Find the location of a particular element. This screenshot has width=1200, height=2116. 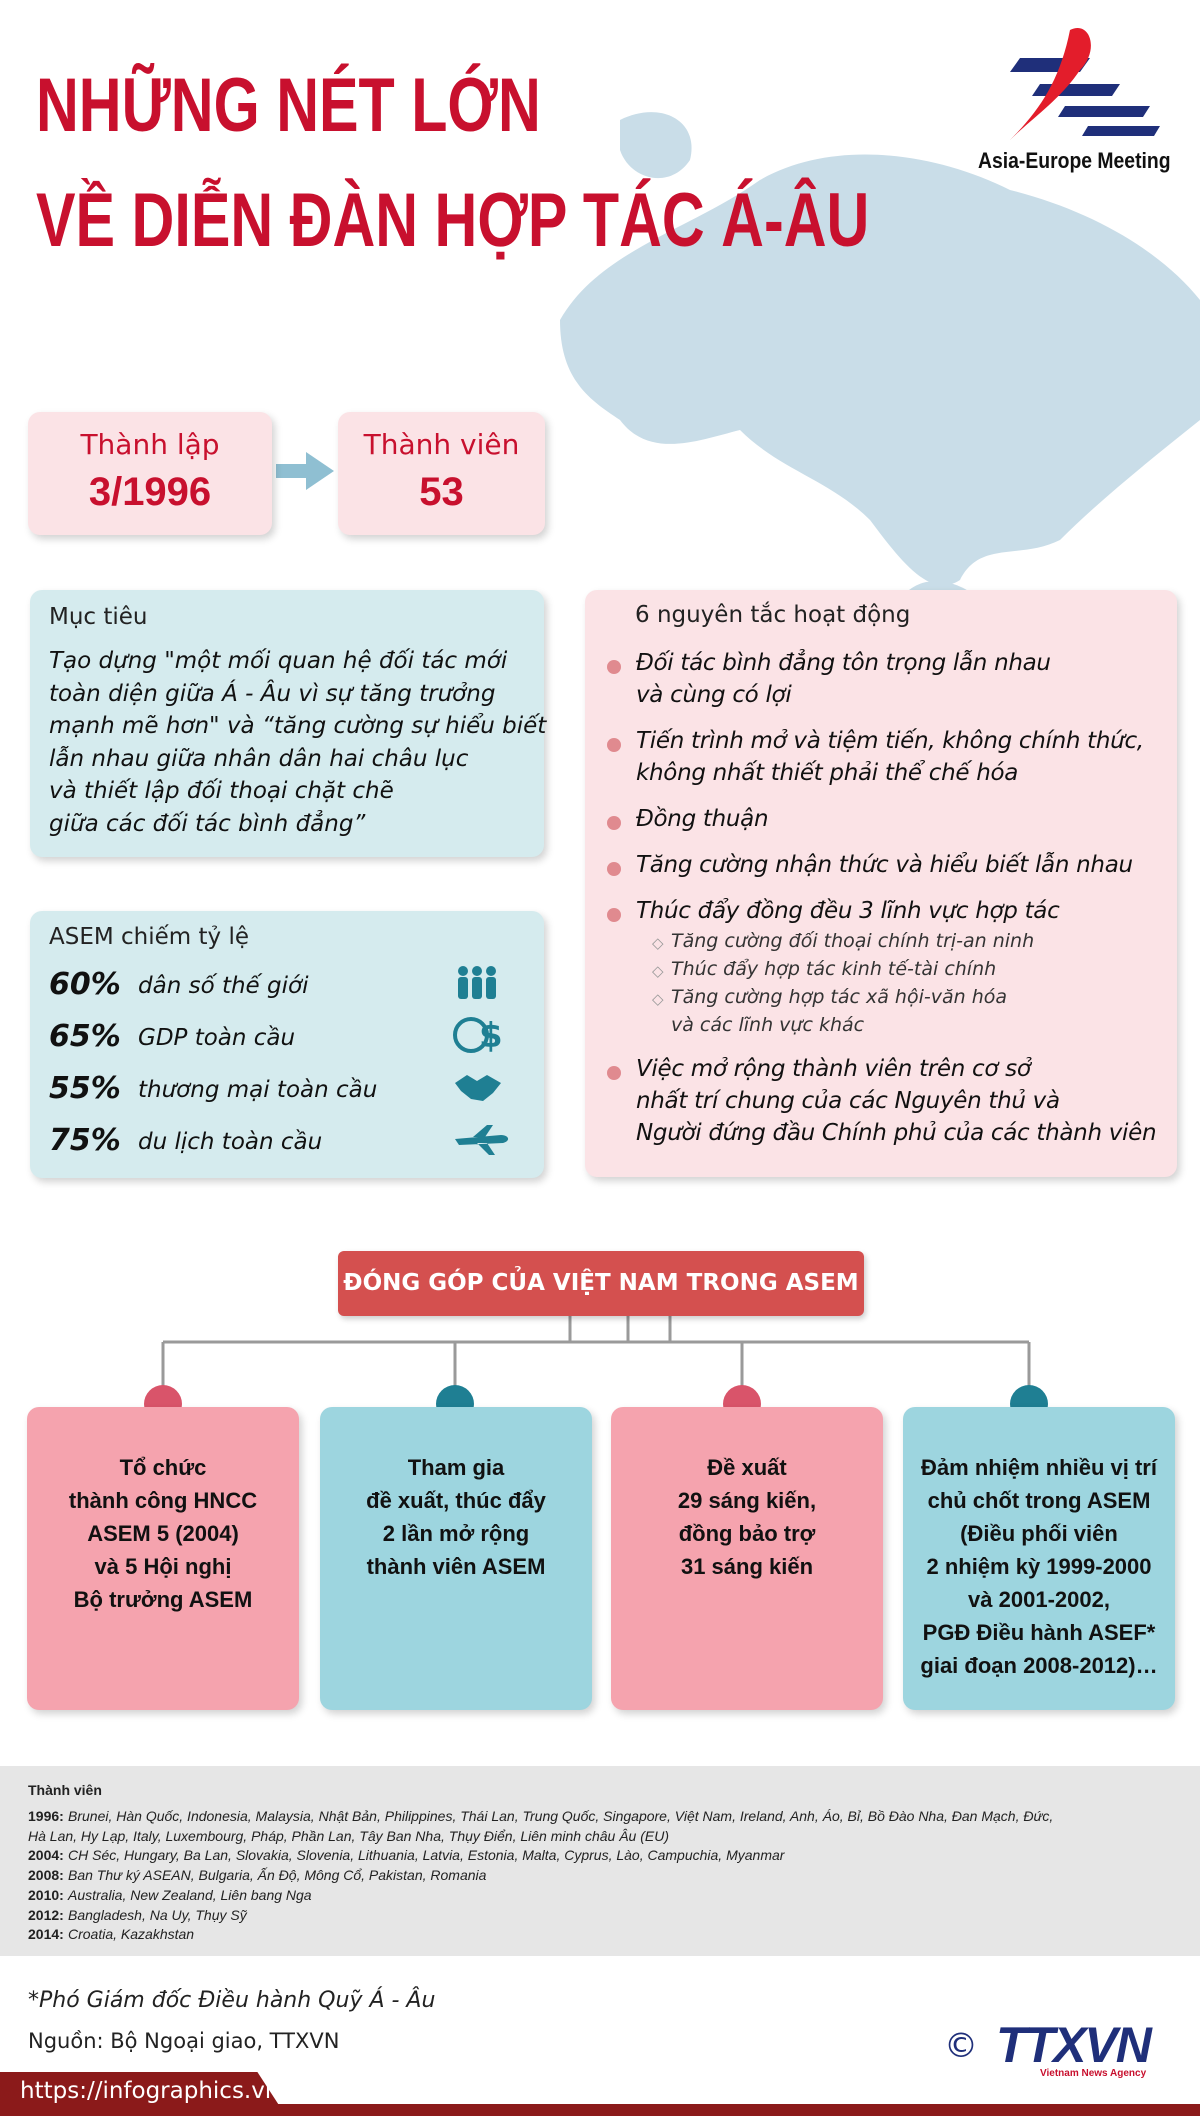

contribution-line: đề xuất, thúc đẩy is located at coordinates (456, 1500).